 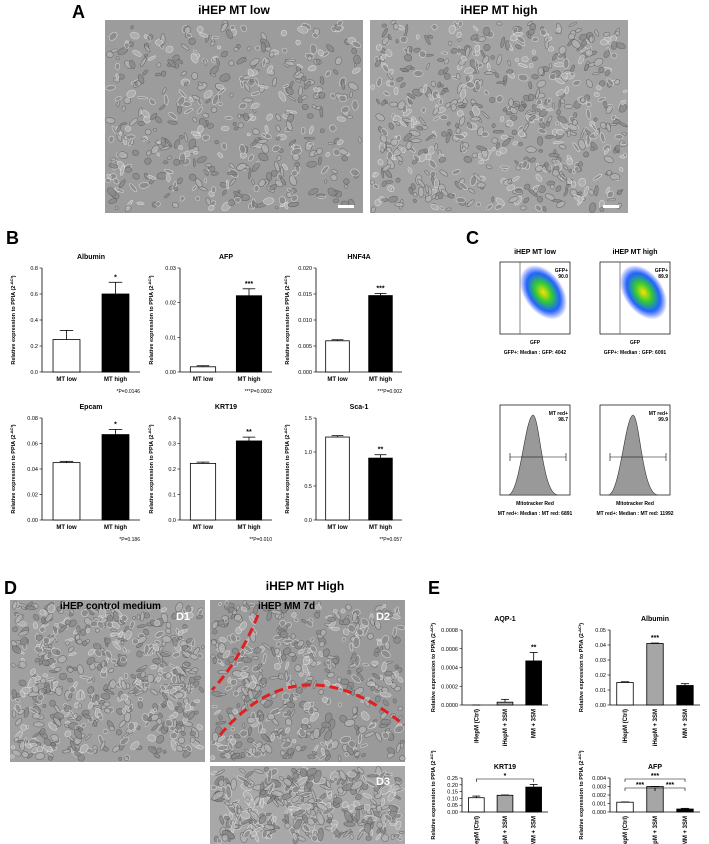 What do you see at coordinates (599, 813) in the screenshot?
I see `y-tick-label: 0.000` at bounding box center [599, 813].